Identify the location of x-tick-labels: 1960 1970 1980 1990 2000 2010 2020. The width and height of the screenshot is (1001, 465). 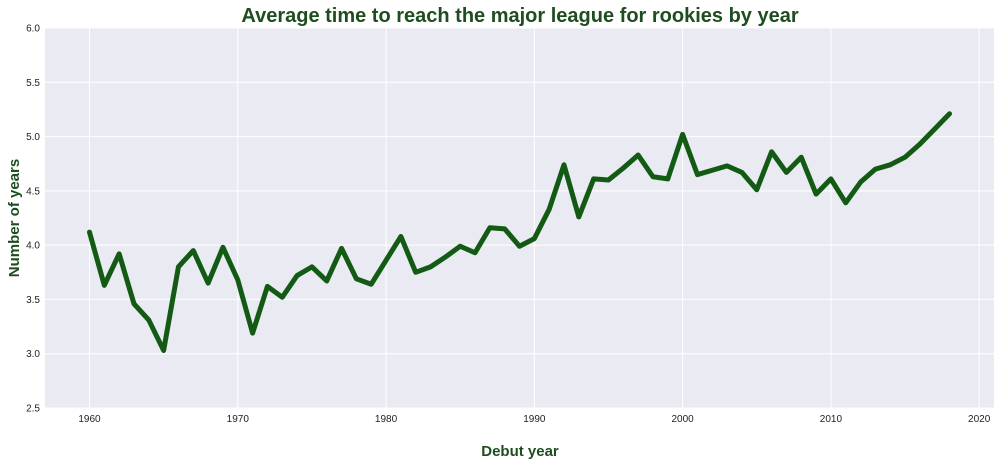
(534, 419).